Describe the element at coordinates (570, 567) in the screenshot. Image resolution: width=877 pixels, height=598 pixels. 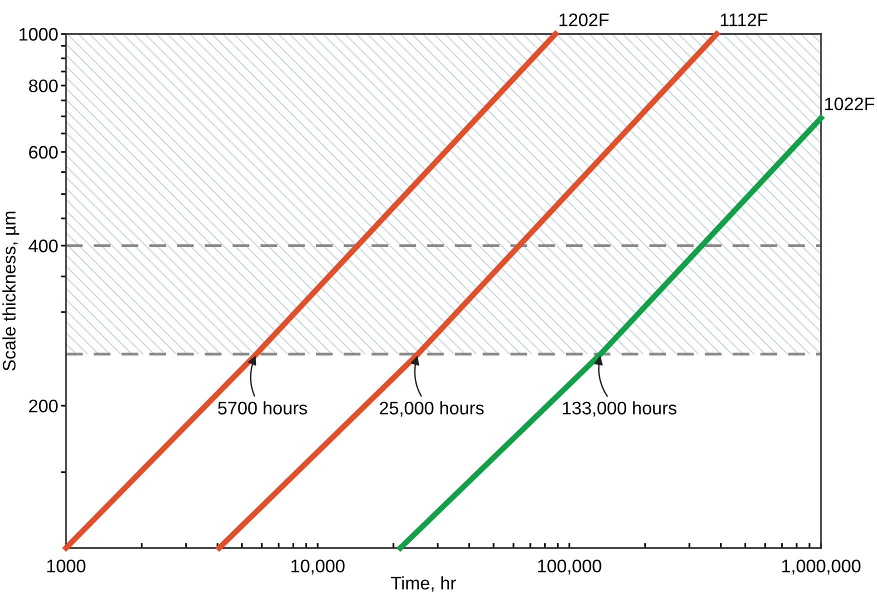
I see `x-tick-label: 100,000` at that location.